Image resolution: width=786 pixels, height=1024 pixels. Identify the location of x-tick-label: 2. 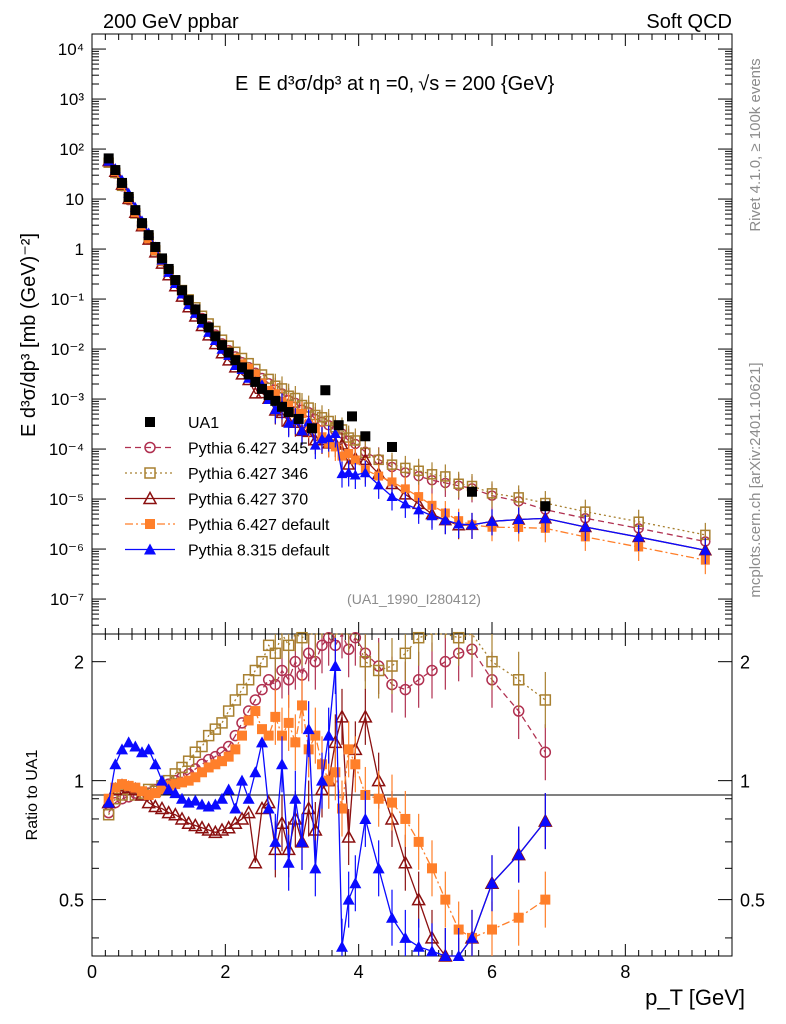
(225, 972).